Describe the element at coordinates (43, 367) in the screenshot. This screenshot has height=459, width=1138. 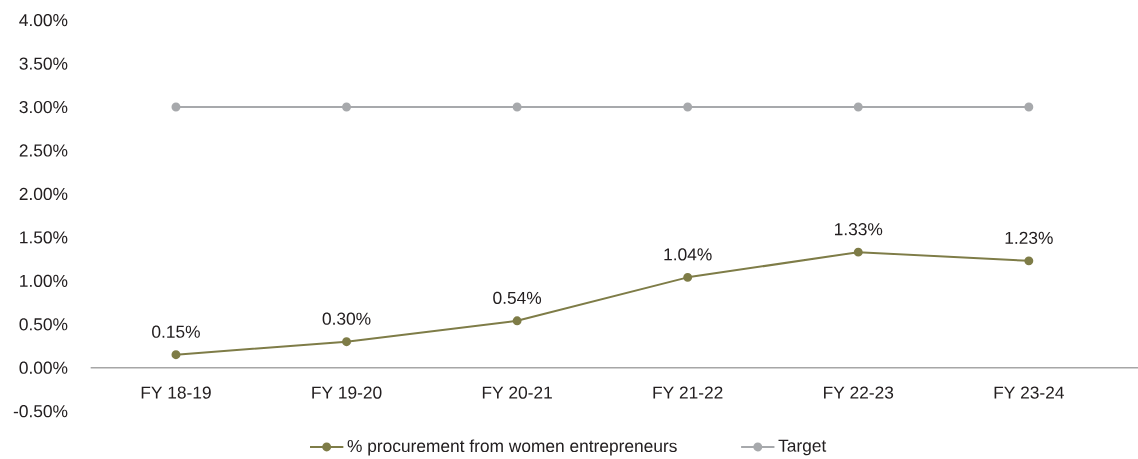
I see `y-tick-label: 0.00%` at that location.